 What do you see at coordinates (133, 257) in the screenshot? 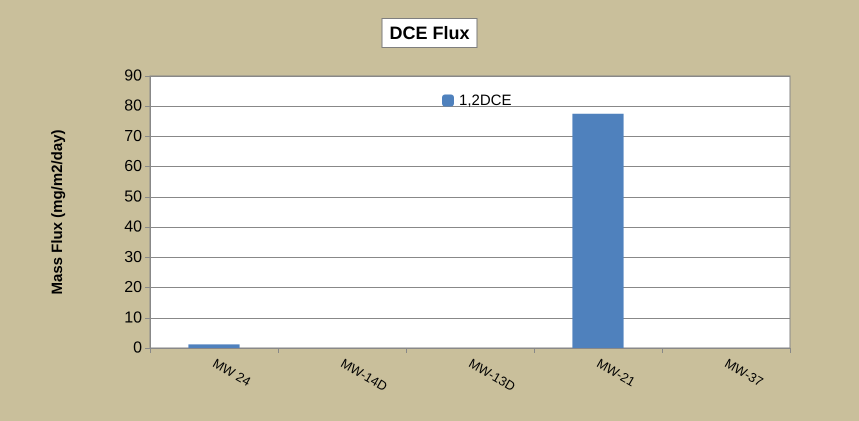
I see `y-tick-label: 30` at bounding box center [133, 257].